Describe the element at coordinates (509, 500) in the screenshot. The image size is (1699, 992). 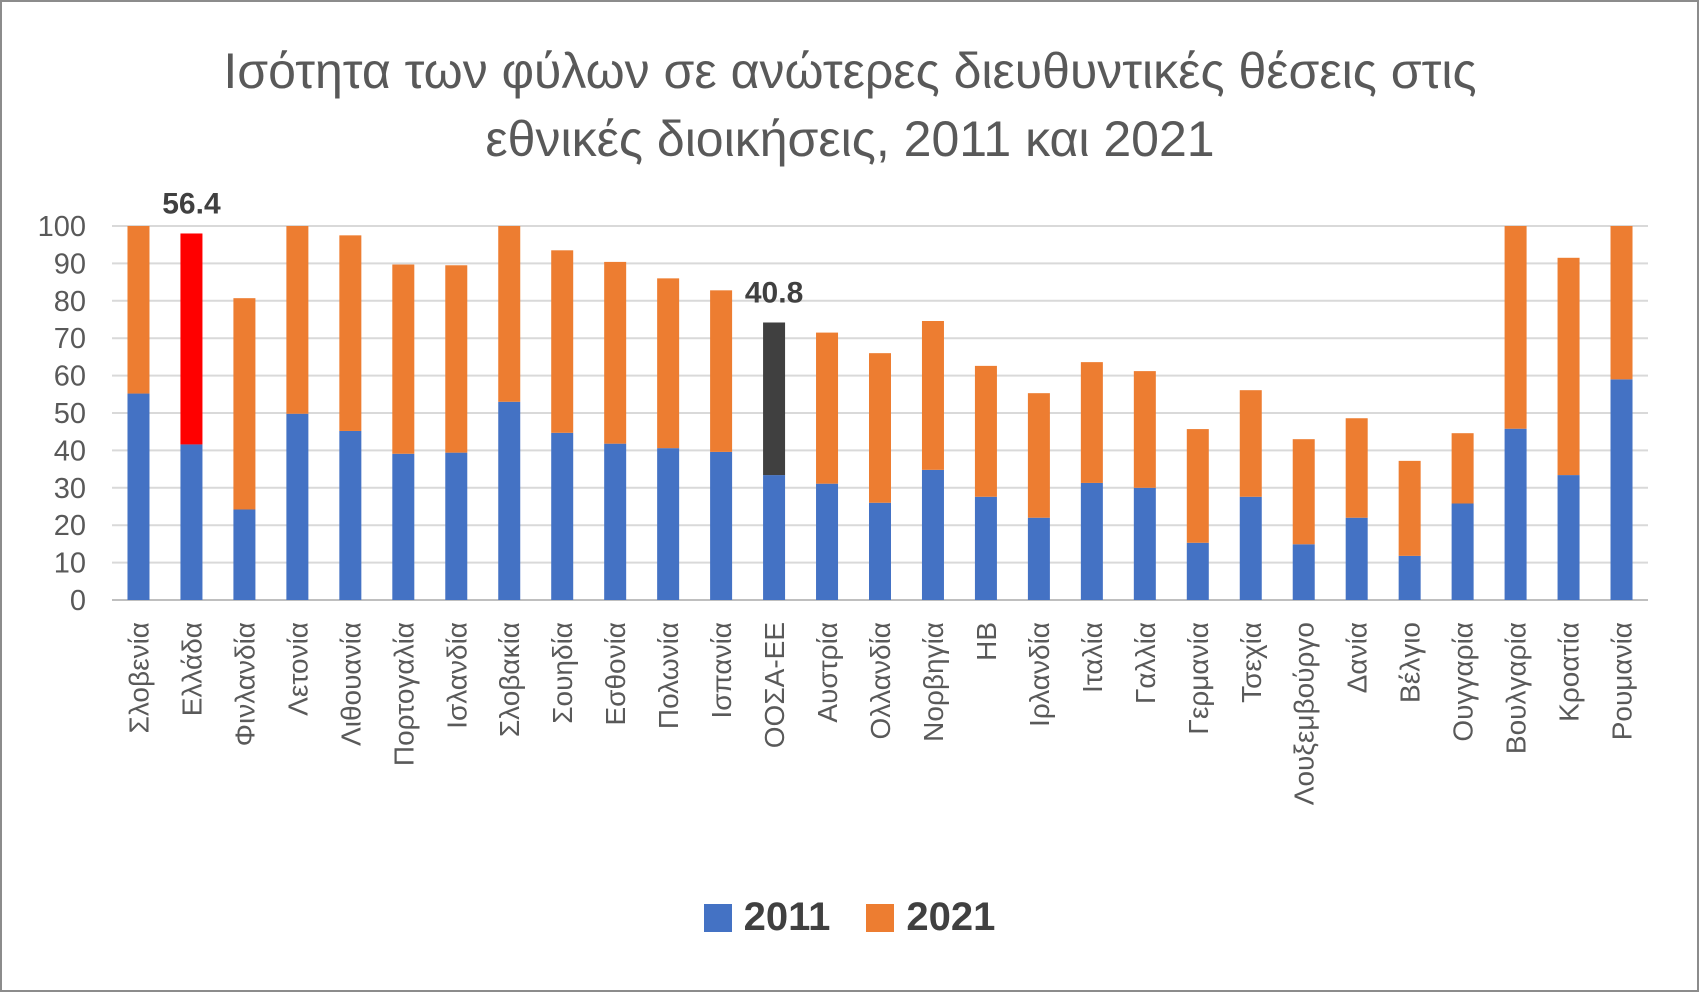
I see `bar-2011-Σλοβακία` at that location.